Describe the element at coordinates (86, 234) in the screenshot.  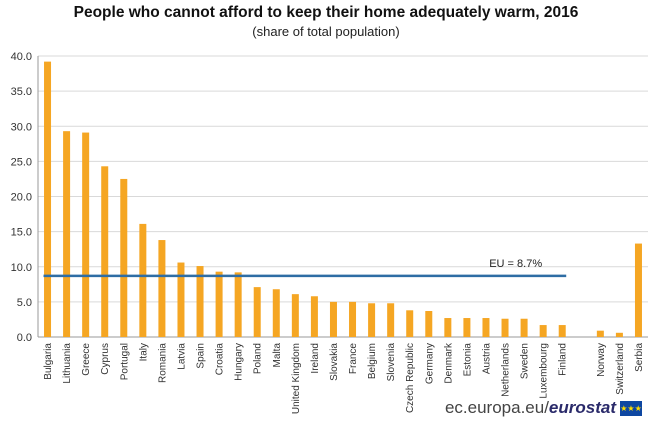
I see `bar-greece` at that location.